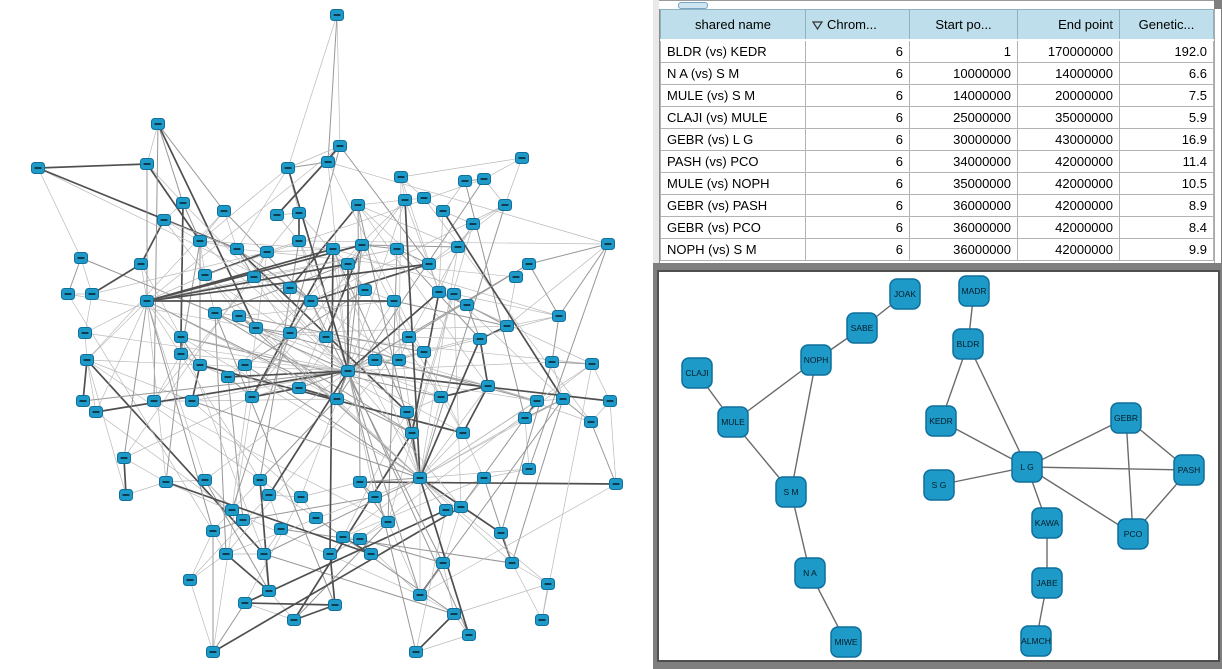 The height and width of the screenshot is (669, 1222). Describe the element at coordinates (1133, 534) in the screenshot. I see `node-pco: PCO` at that location.